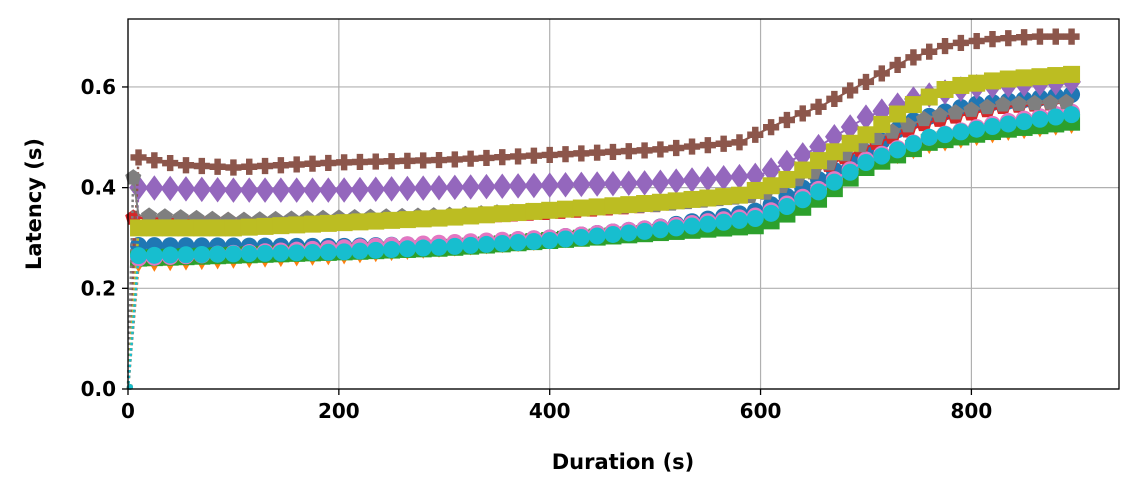 Image resolution: width=1139 pixels, height=496 pixels. What do you see at coordinates (623, 462) in the screenshot?
I see `x-axis-label: Duration (s)` at bounding box center [623, 462].